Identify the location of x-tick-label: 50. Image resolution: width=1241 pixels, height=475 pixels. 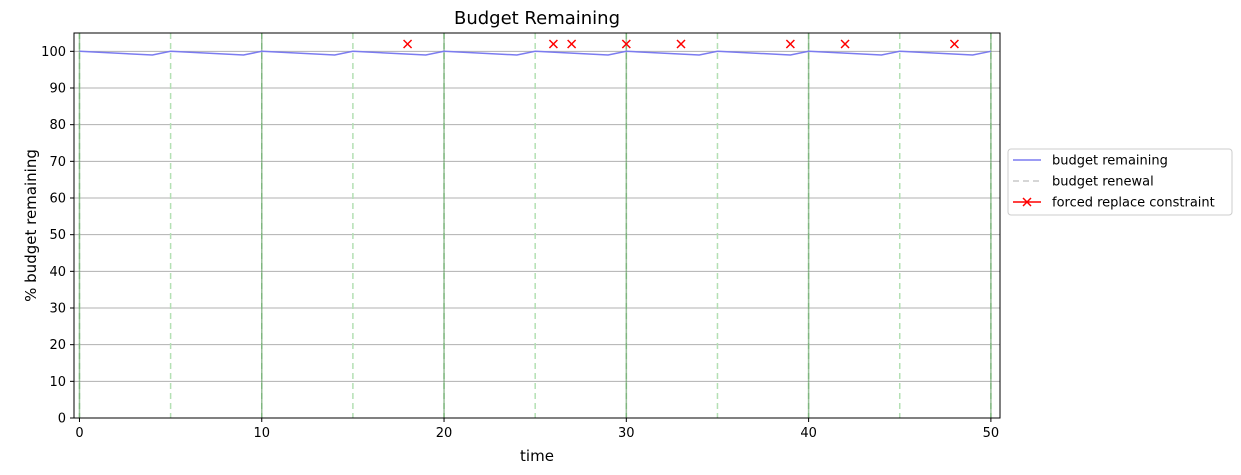
(991, 433).